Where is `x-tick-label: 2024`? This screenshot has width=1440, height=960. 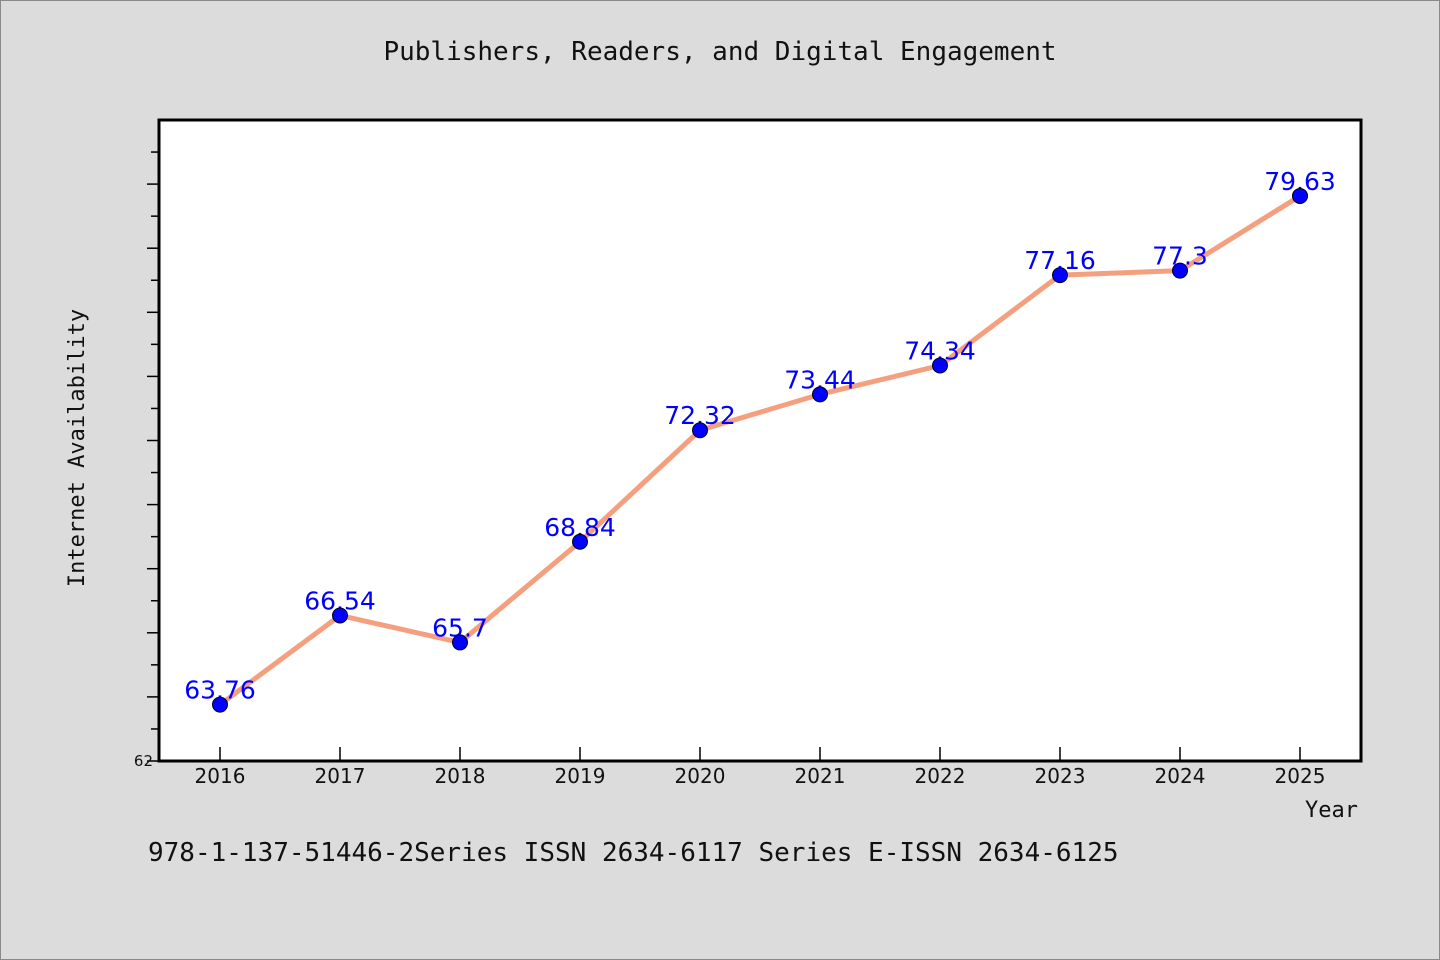 x-tick-label: 2024 is located at coordinates (1180, 776).